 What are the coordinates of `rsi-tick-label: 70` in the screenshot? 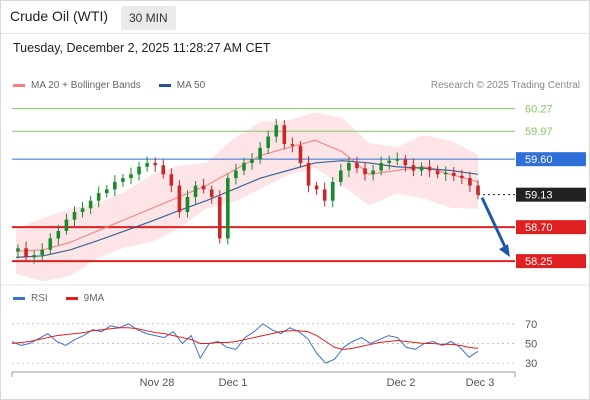 It's located at (531, 325).